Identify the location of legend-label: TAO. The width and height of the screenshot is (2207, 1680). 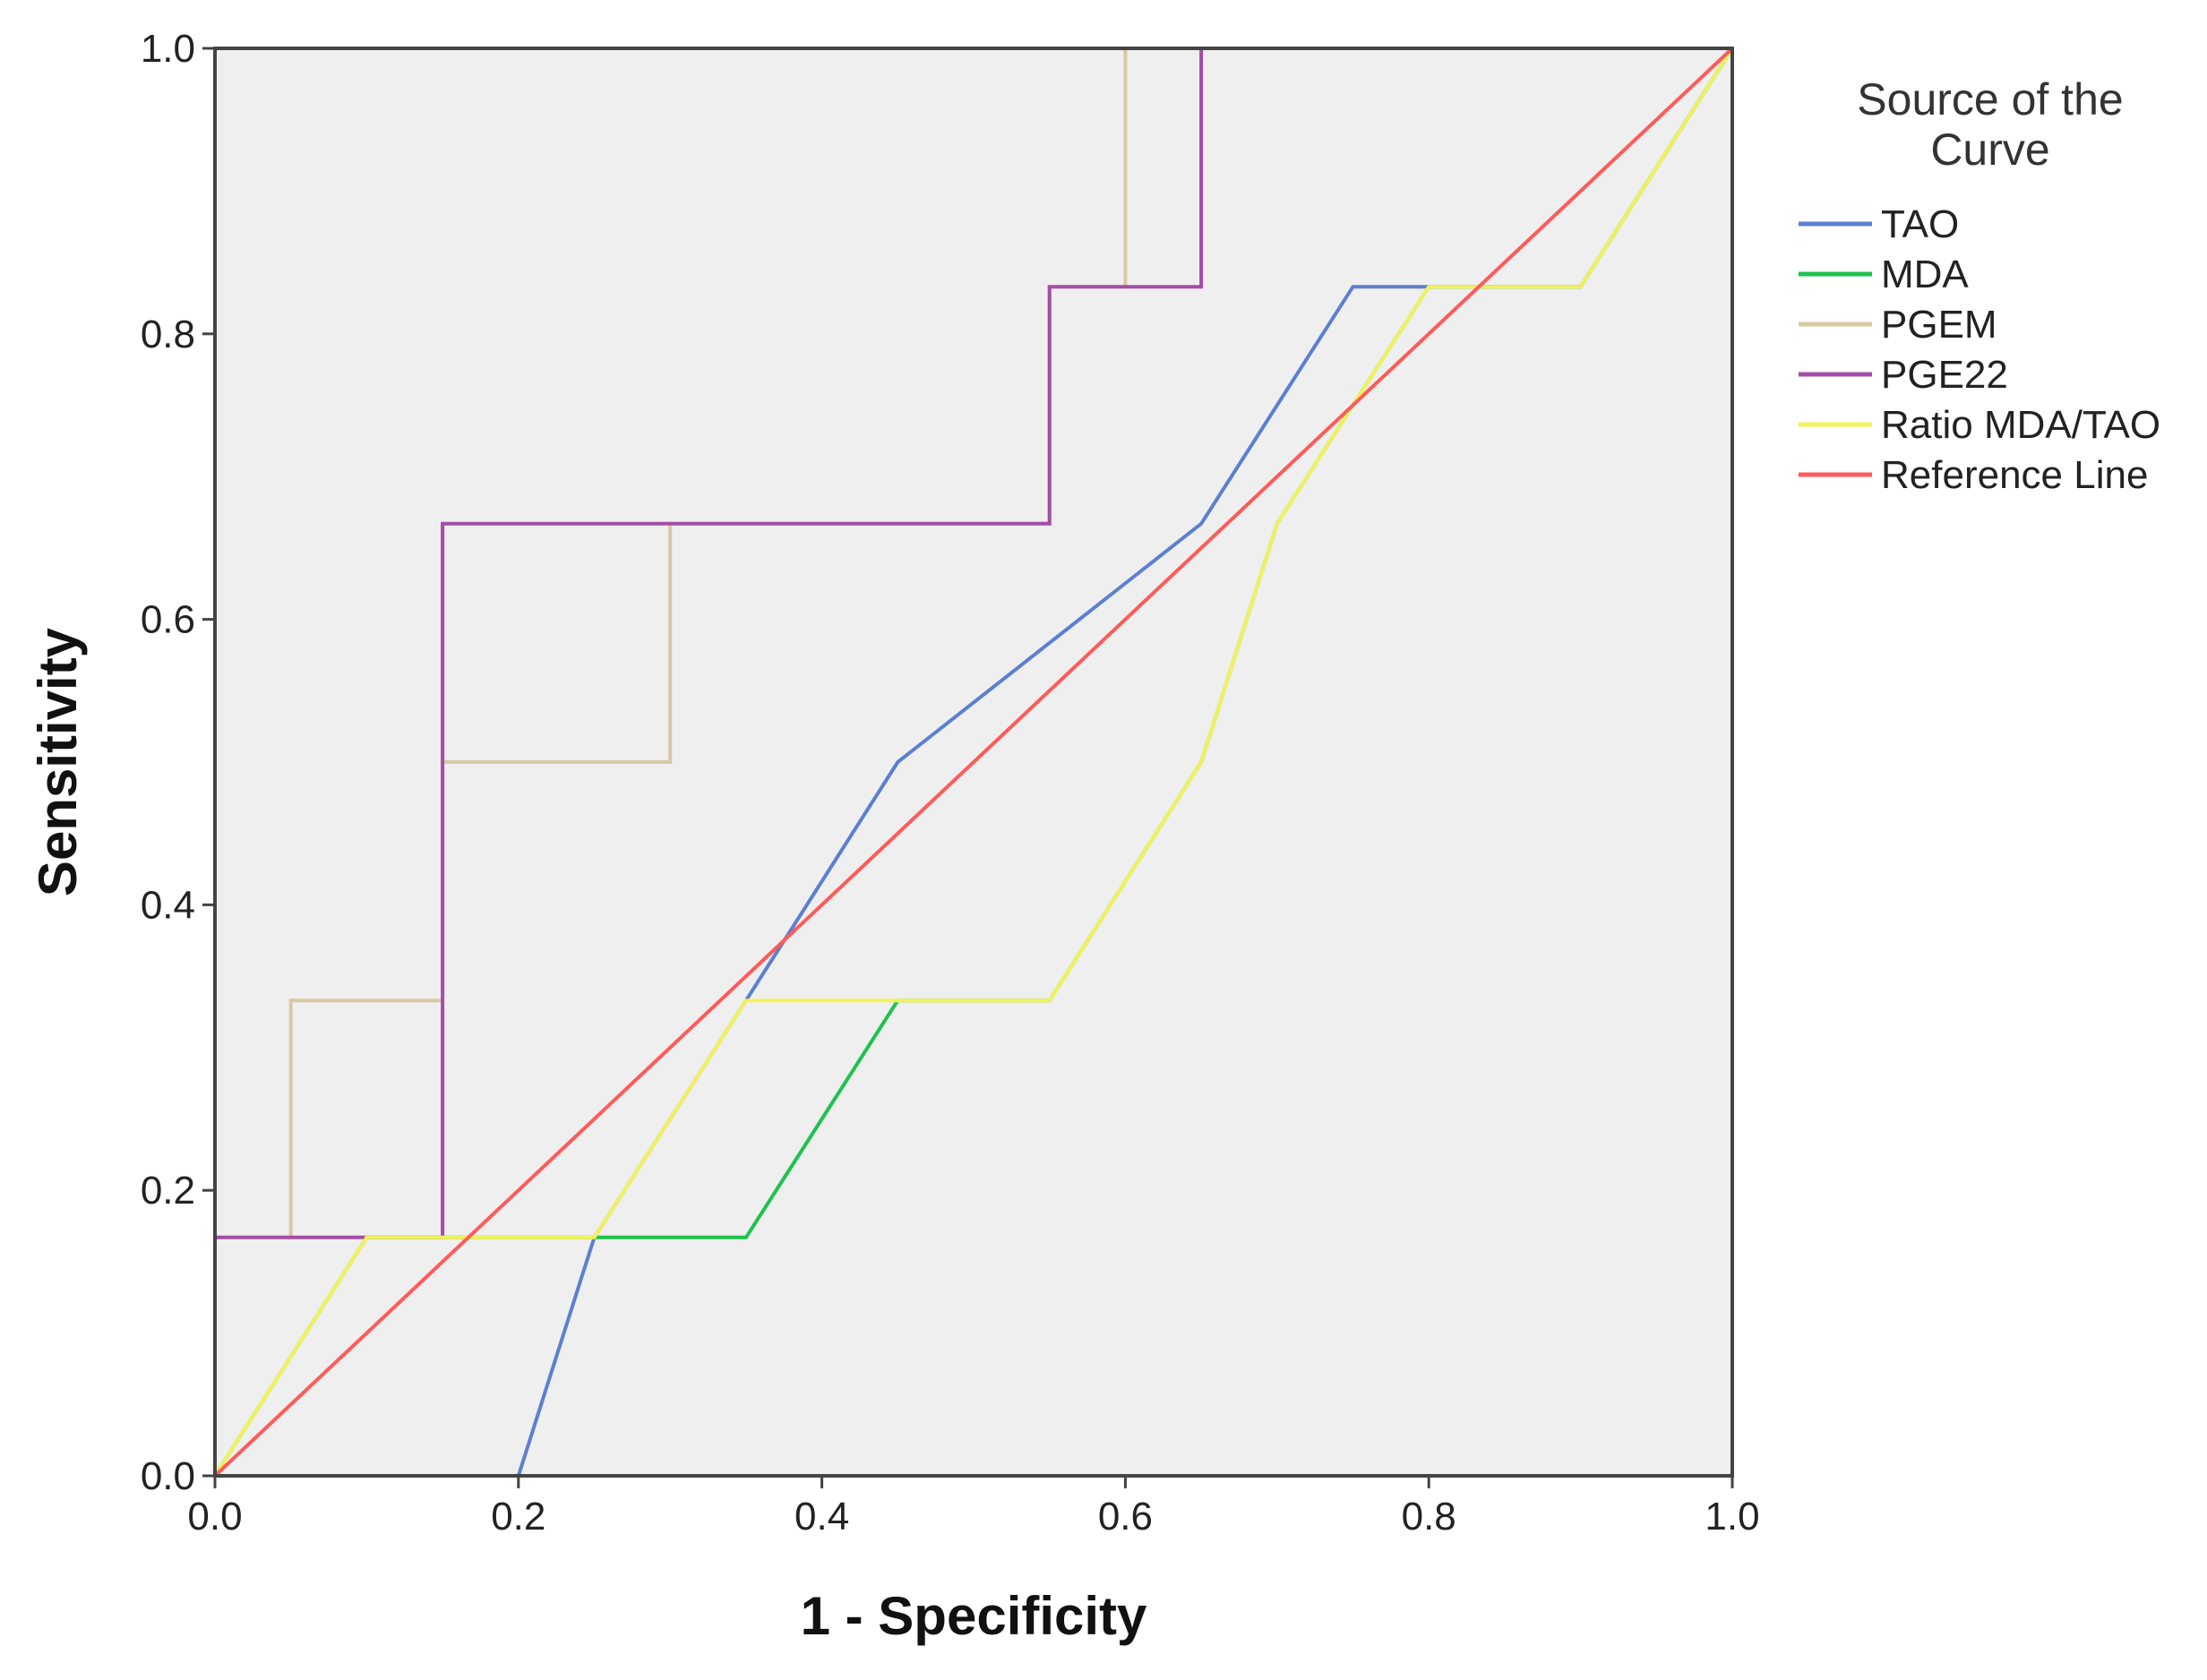
(1920, 224).